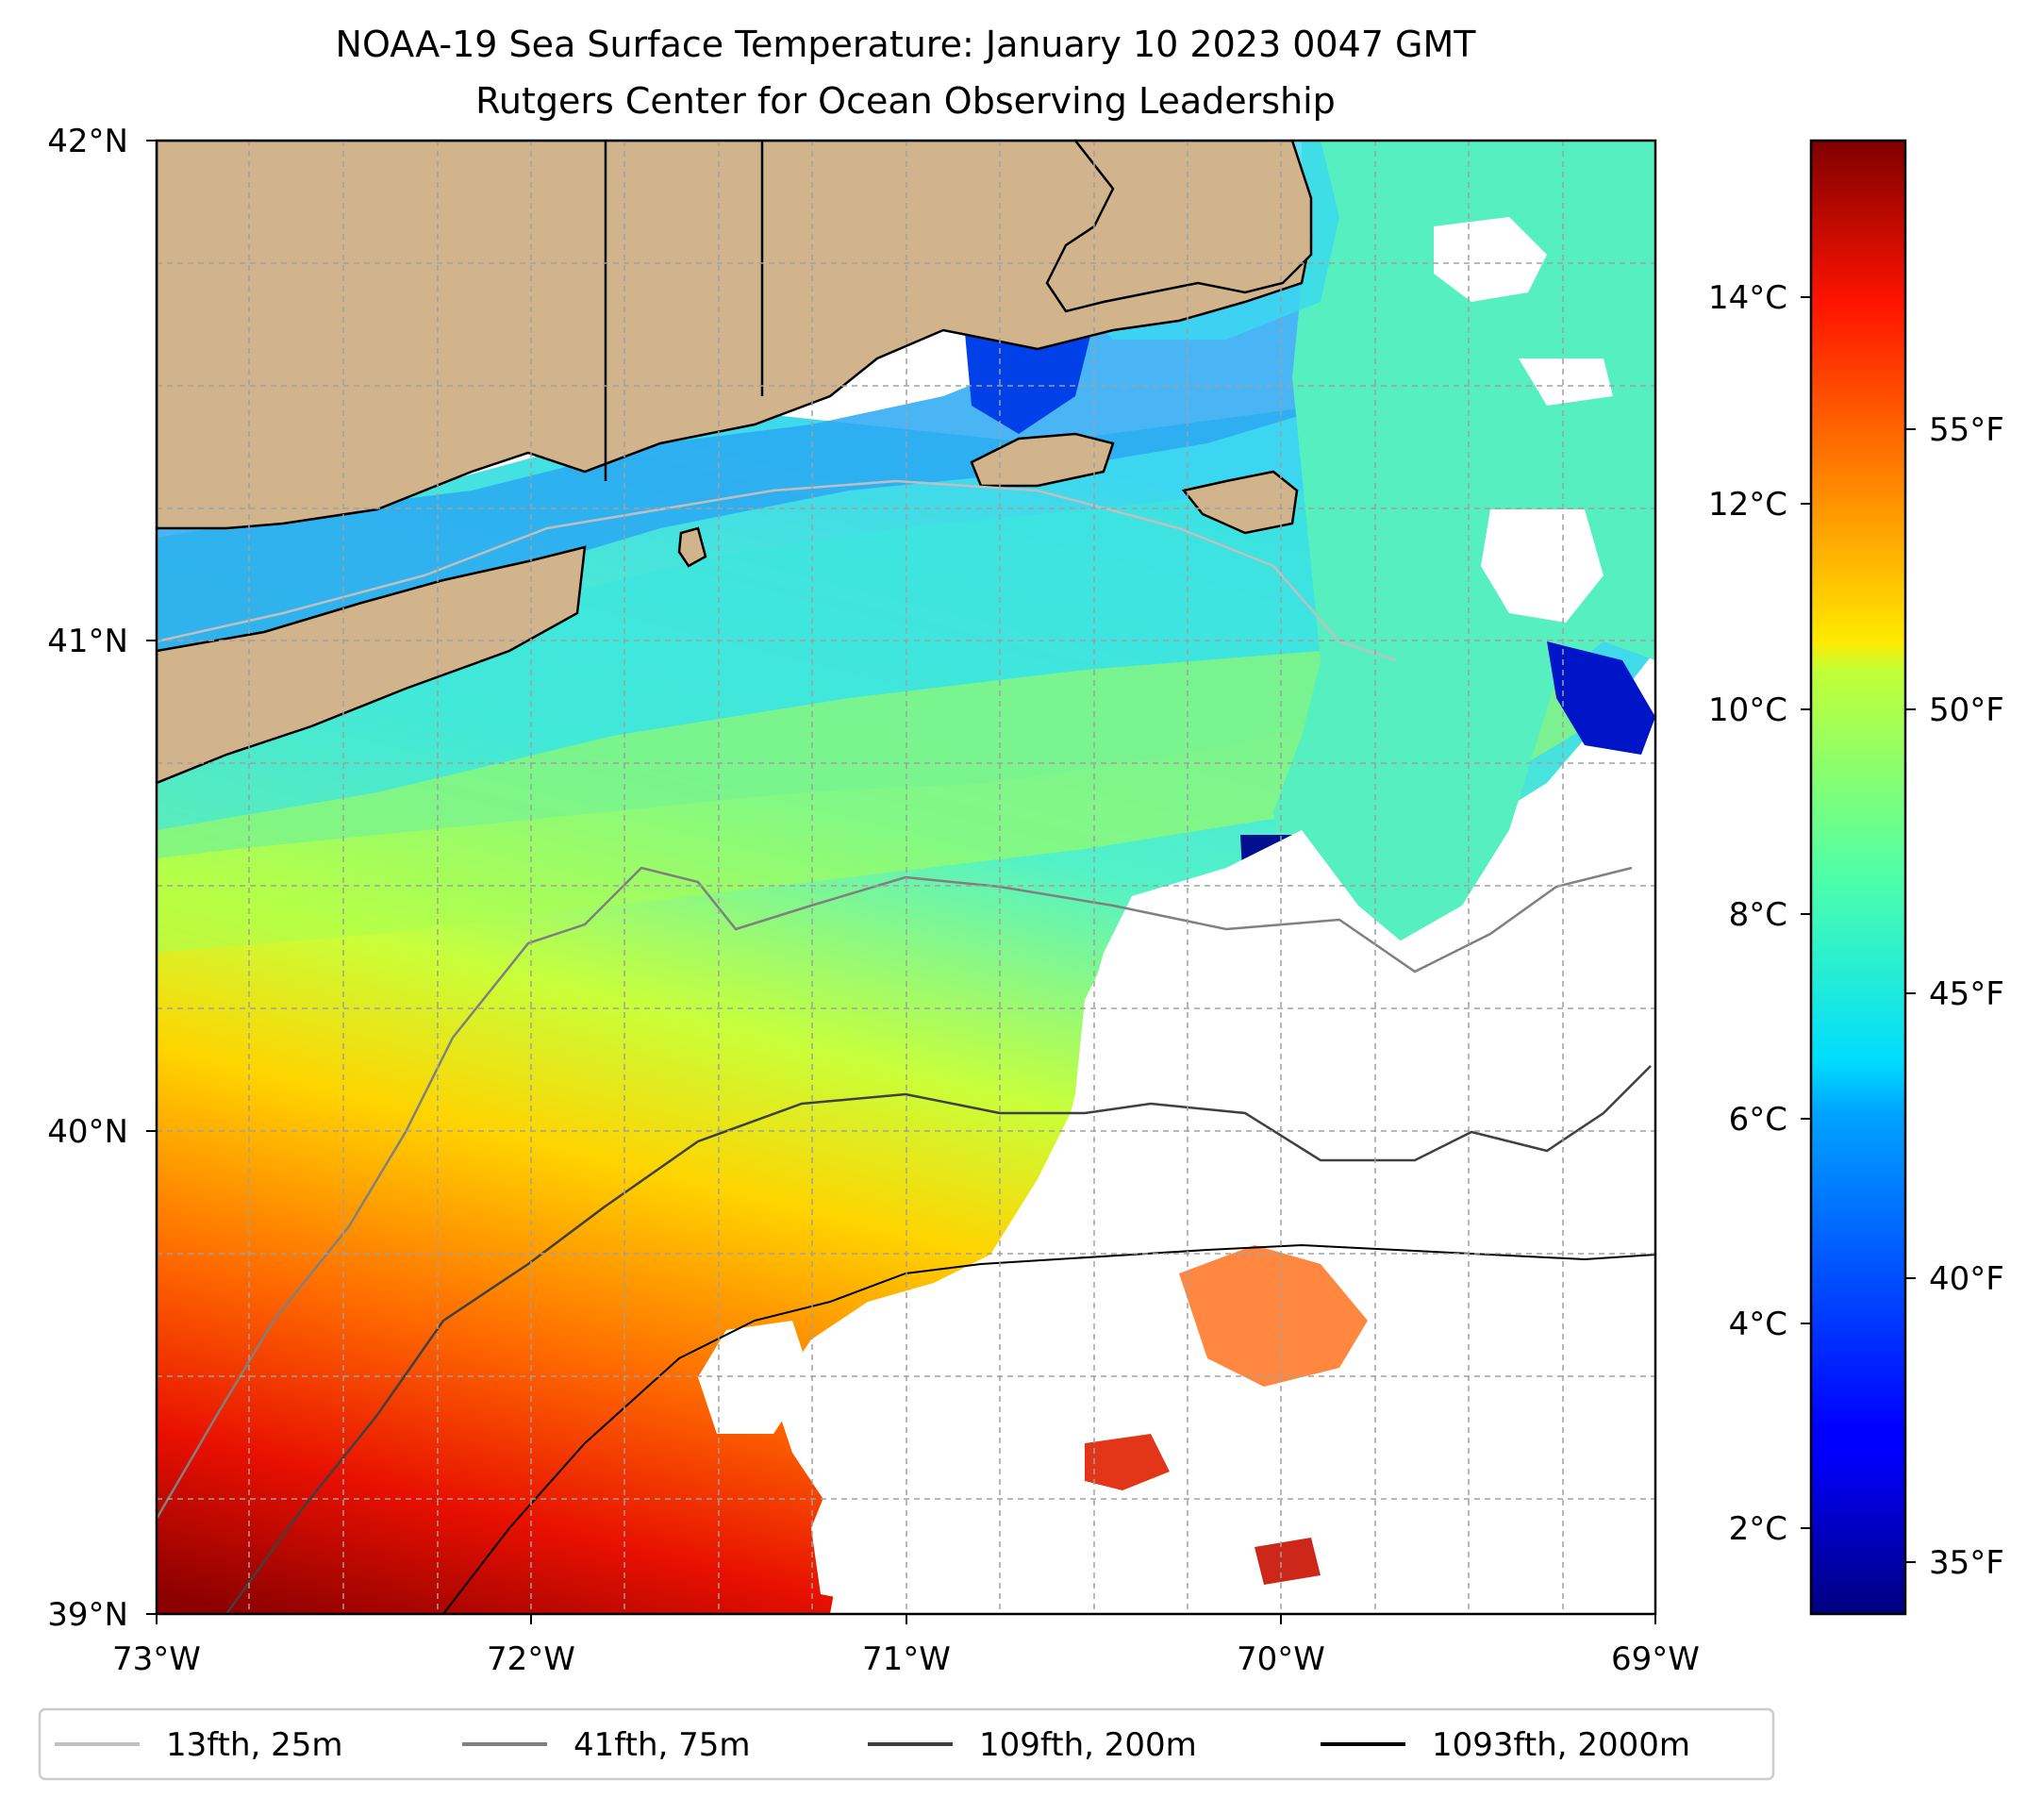  What do you see at coordinates (1179, 227) in the screenshot?
I see `land-cape-cod` at bounding box center [1179, 227].